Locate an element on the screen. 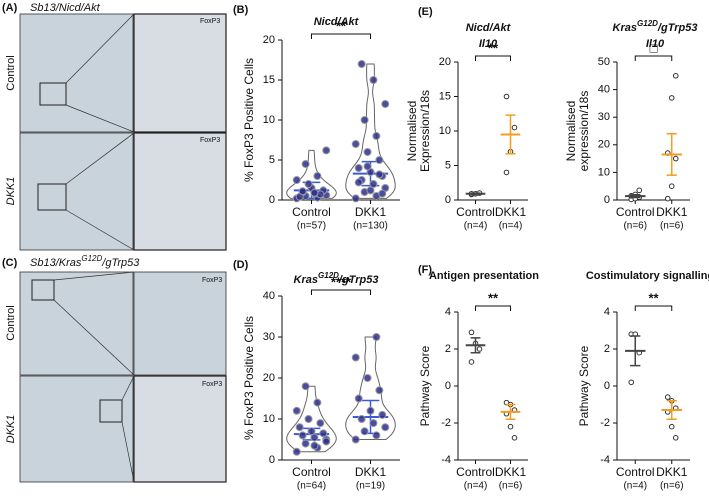 This screenshot has height=497, width=709. significance: **** is located at coordinates (341, 281).